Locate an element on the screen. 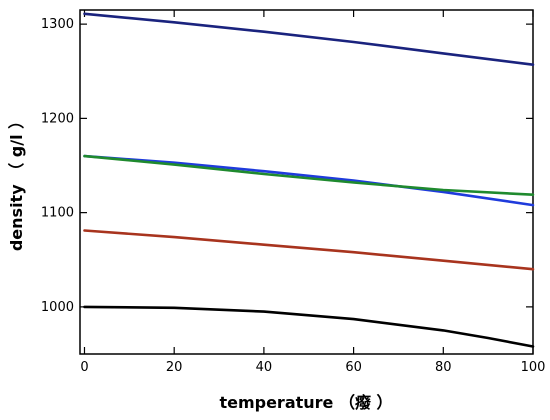  y-tick-label: 1300 is located at coordinates (57, 24).